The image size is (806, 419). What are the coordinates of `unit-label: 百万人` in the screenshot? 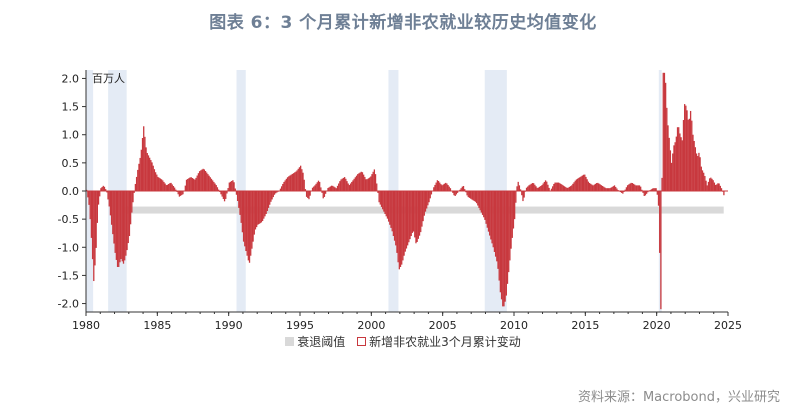 It's located at (108, 78).